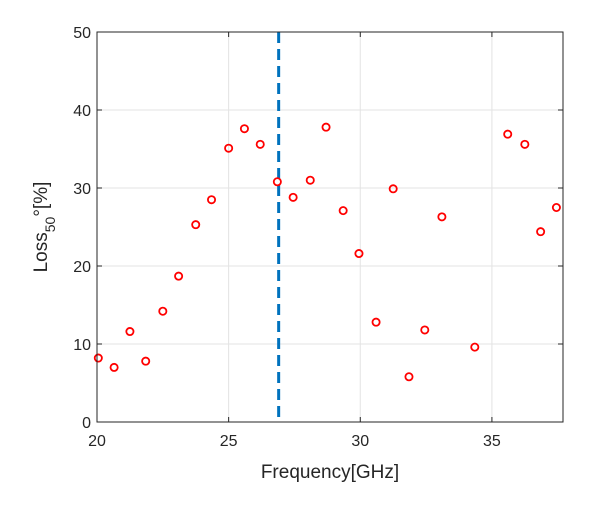  I want to click on y-axis-label-main: Loss, so click(41, 252).